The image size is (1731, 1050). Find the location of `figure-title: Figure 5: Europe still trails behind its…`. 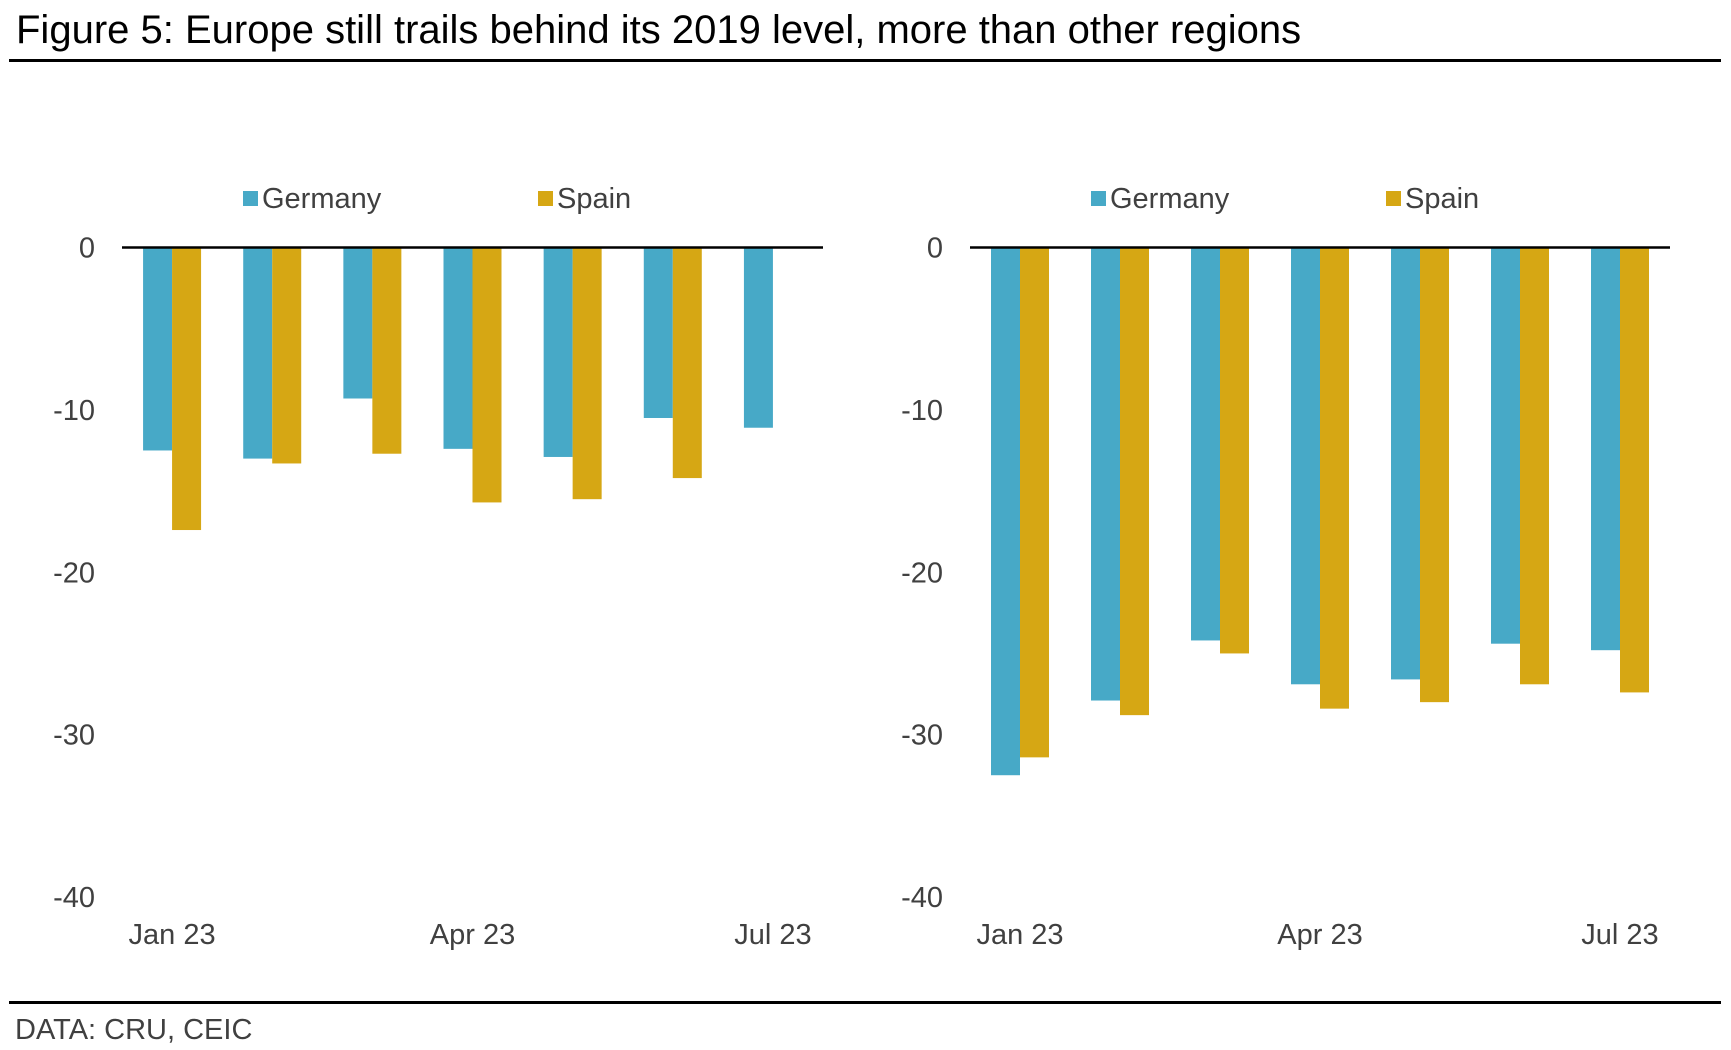

figure-title: Figure 5: Europe still trails behind its… is located at coordinates (659, 30).